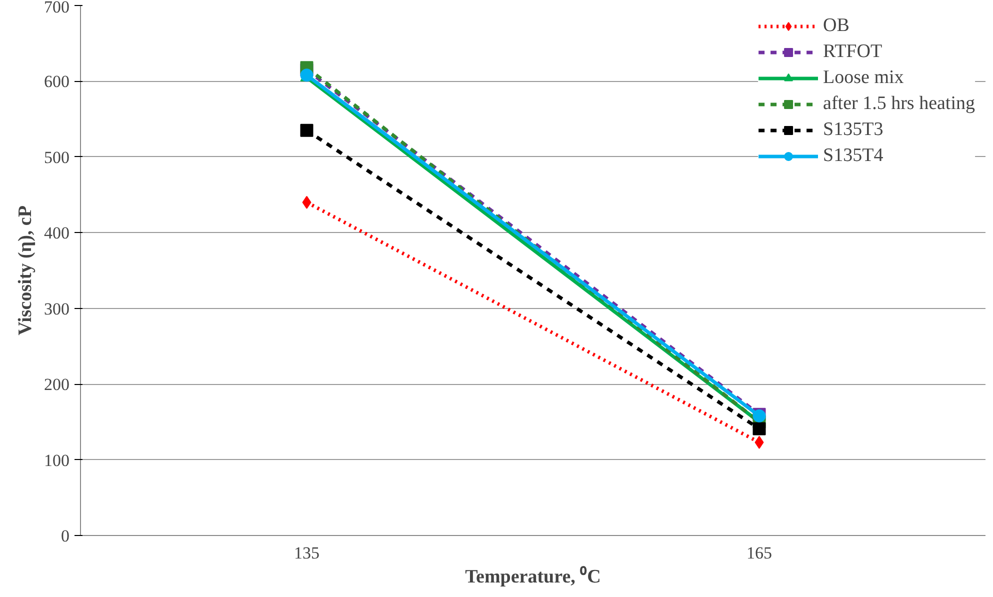  I want to click on legend-label: S135T3, so click(853, 130).